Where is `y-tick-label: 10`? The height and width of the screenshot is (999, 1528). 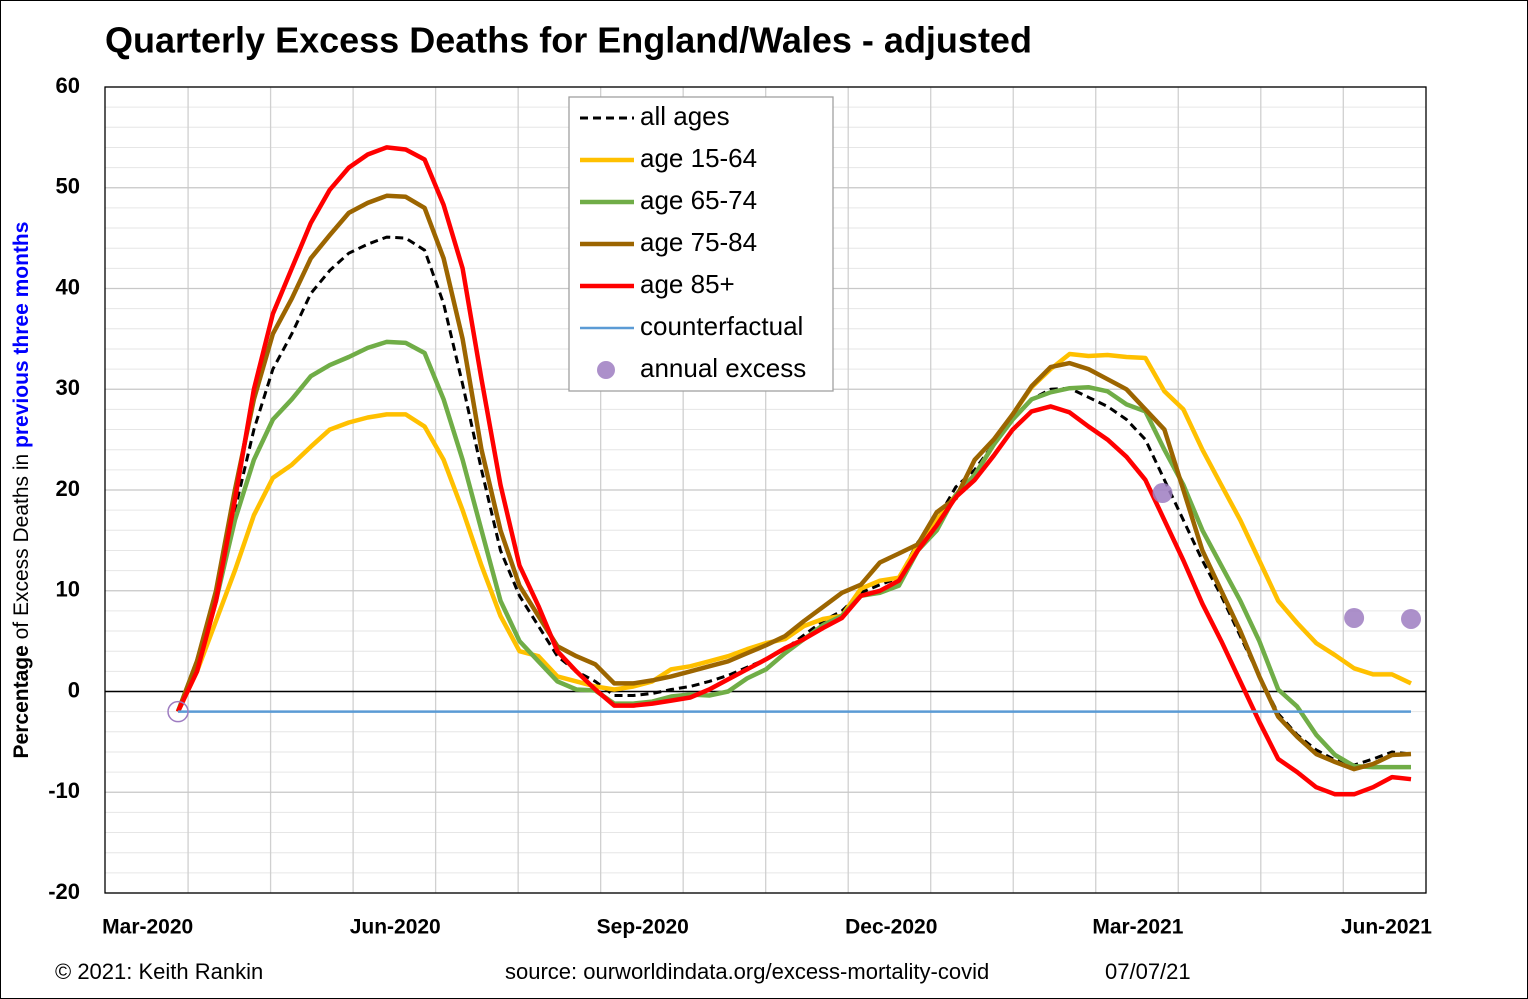 y-tick-label: 10 is located at coordinates (68, 589).